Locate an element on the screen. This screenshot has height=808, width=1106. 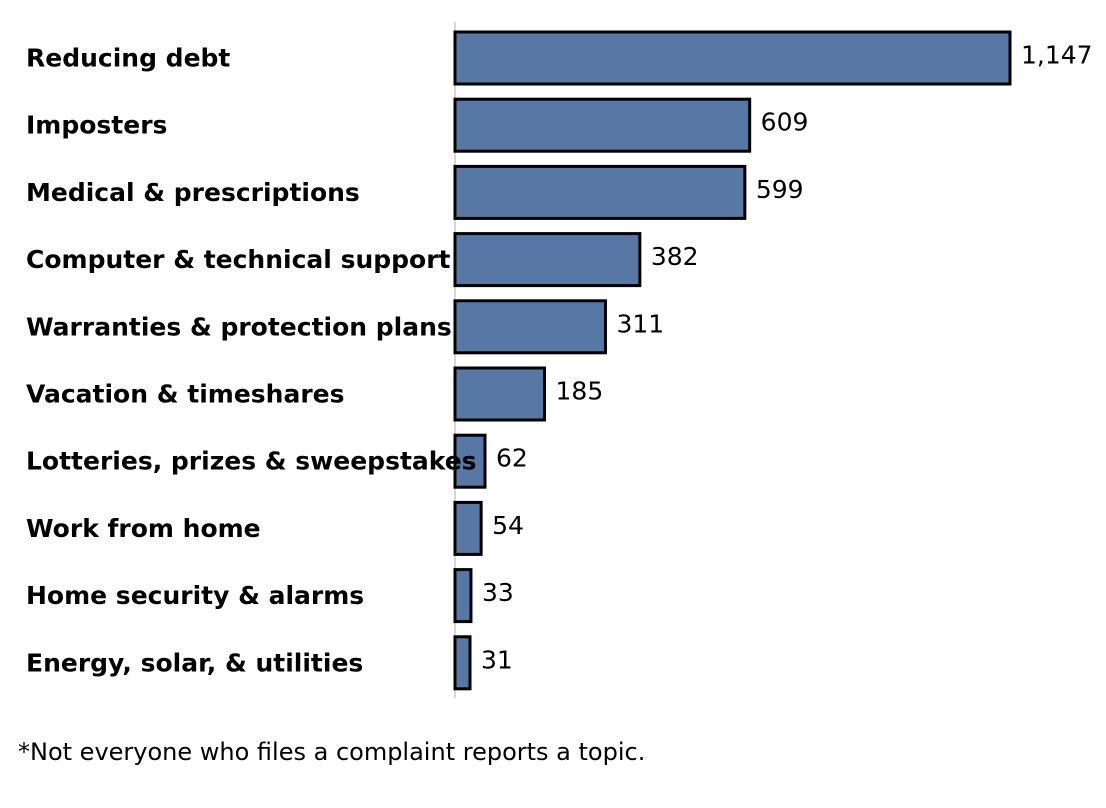
category-label-8: Work from home is located at coordinates (143, 528).